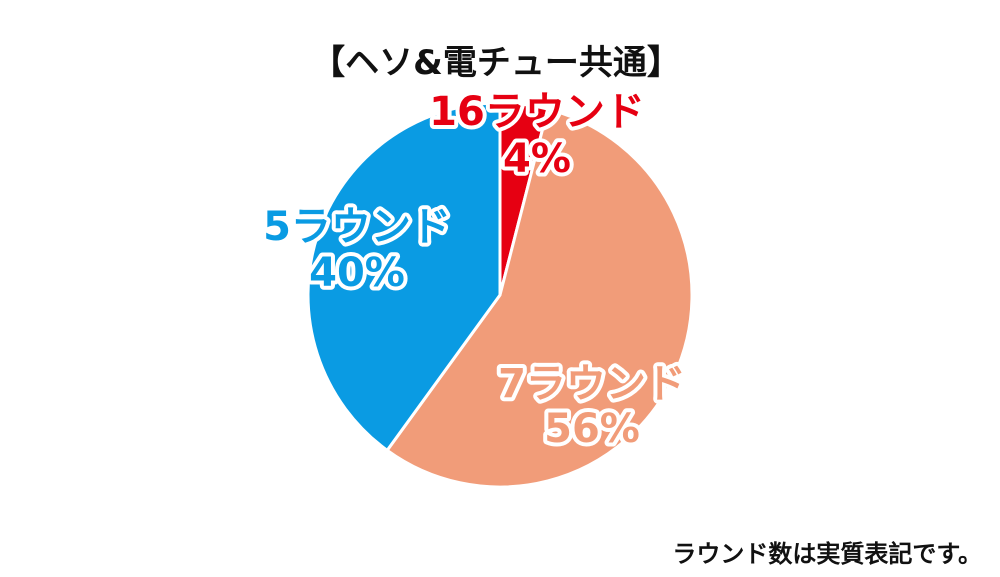 The width and height of the screenshot is (1000, 577). I want to click on slice-value-label-2: 56%, so click(592, 429).